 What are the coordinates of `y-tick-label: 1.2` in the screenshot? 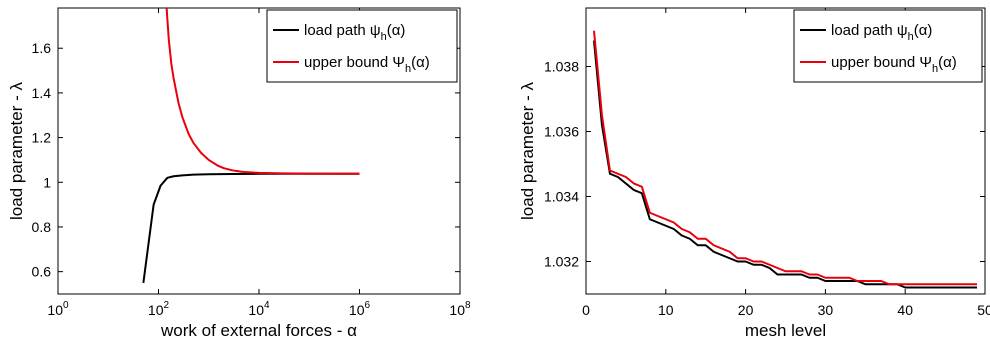 It's located at (42, 138).